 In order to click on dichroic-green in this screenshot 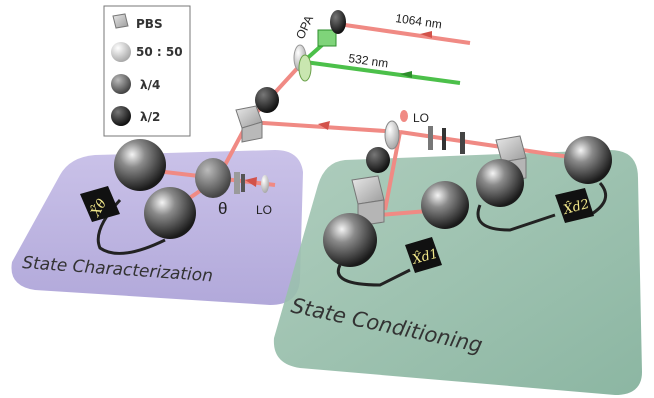, I will do `click(302, 63)`.